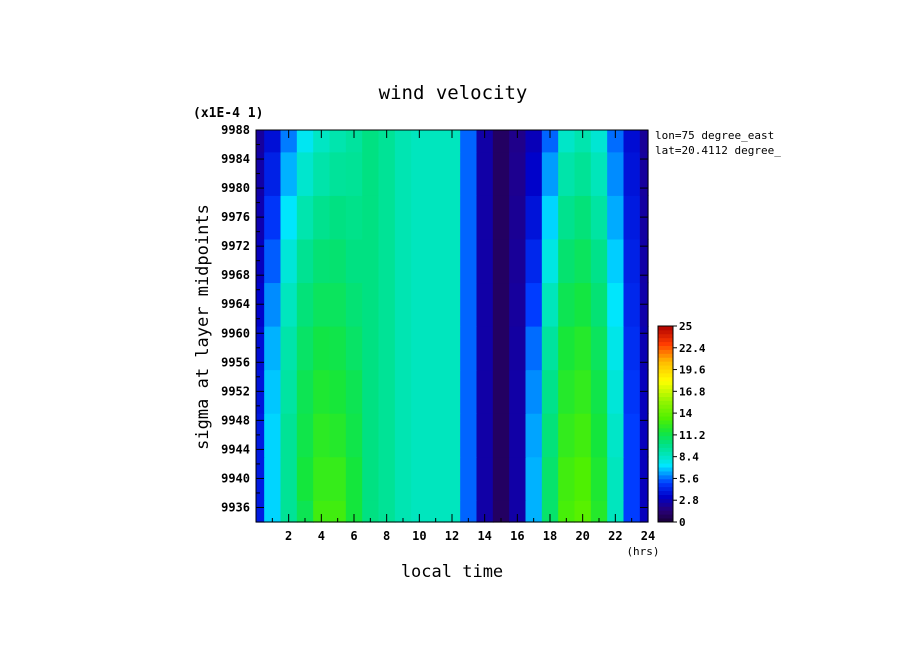  Describe the element at coordinates (681, 424) in the screenshot. I see `colorbar: 0 2.8 5.6 8.4 11.2 14 16.8 19.6 22.4 25` at that location.